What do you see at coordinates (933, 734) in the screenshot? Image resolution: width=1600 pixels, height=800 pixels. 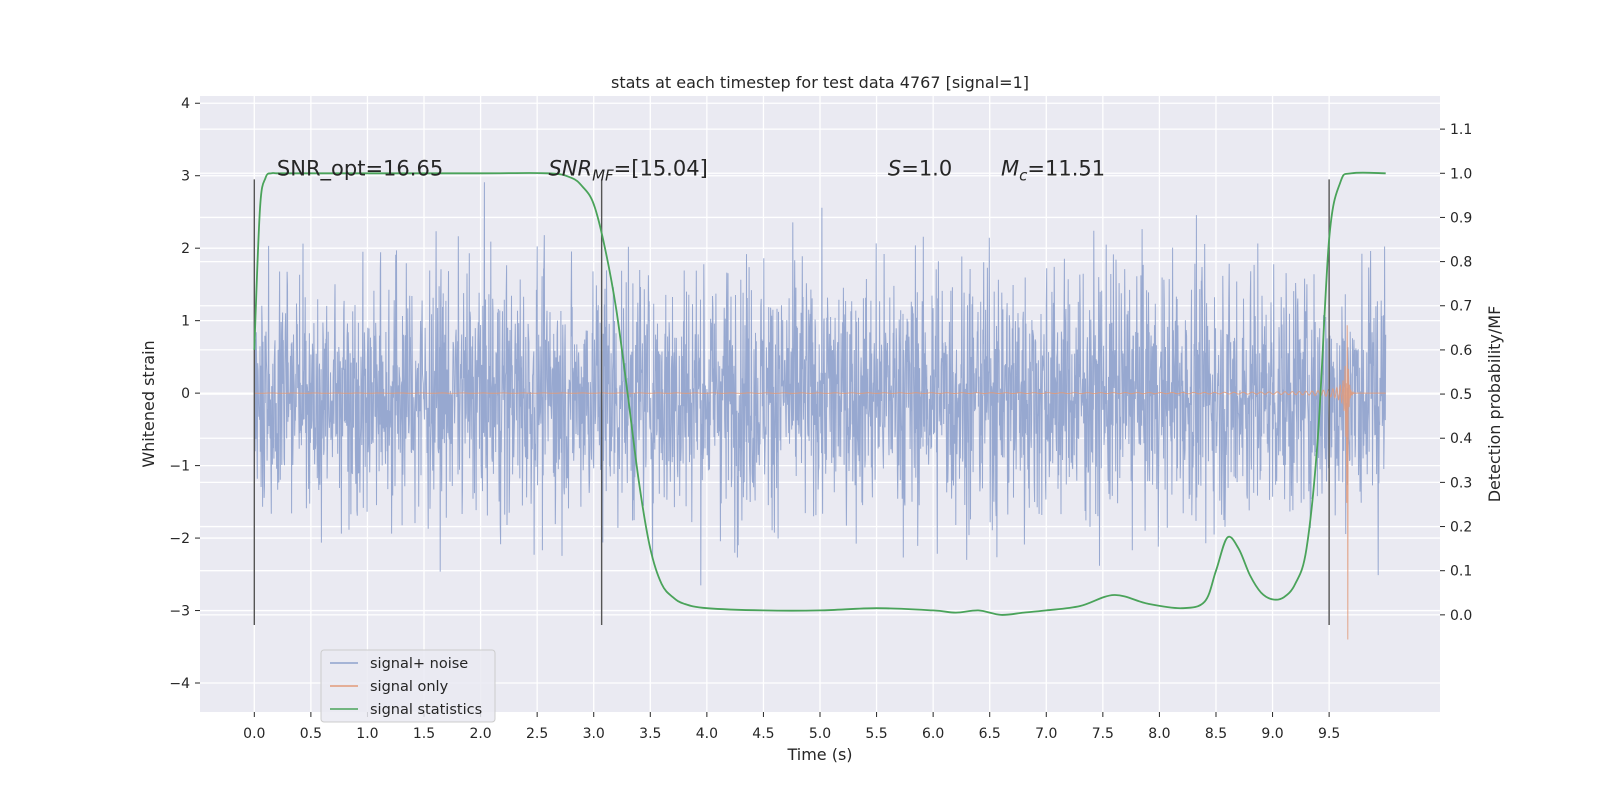 I see `x-tick-label-12: 6.0` at bounding box center [933, 734].